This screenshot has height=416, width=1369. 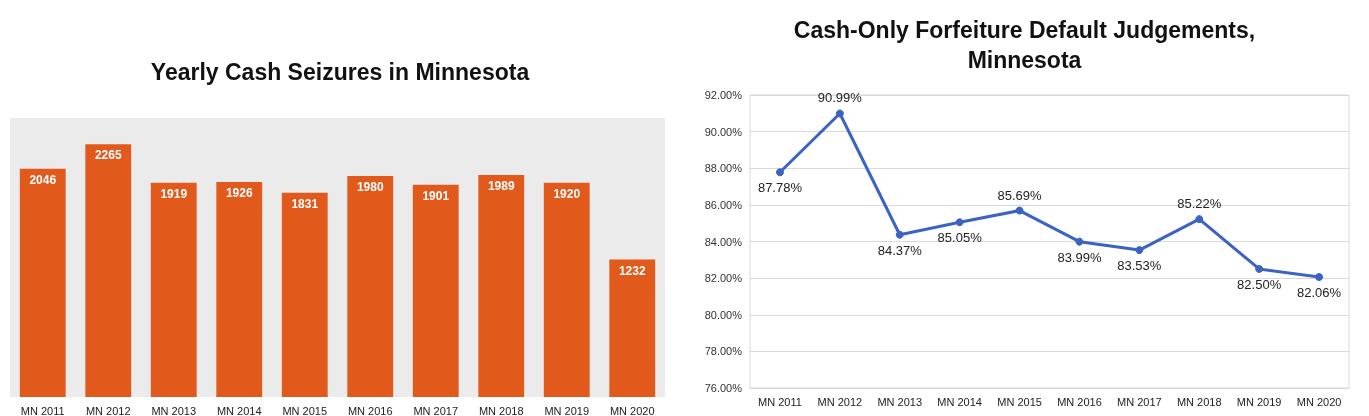 What do you see at coordinates (239, 193) in the screenshot?
I see `data-label: 1926` at bounding box center [239, 193].